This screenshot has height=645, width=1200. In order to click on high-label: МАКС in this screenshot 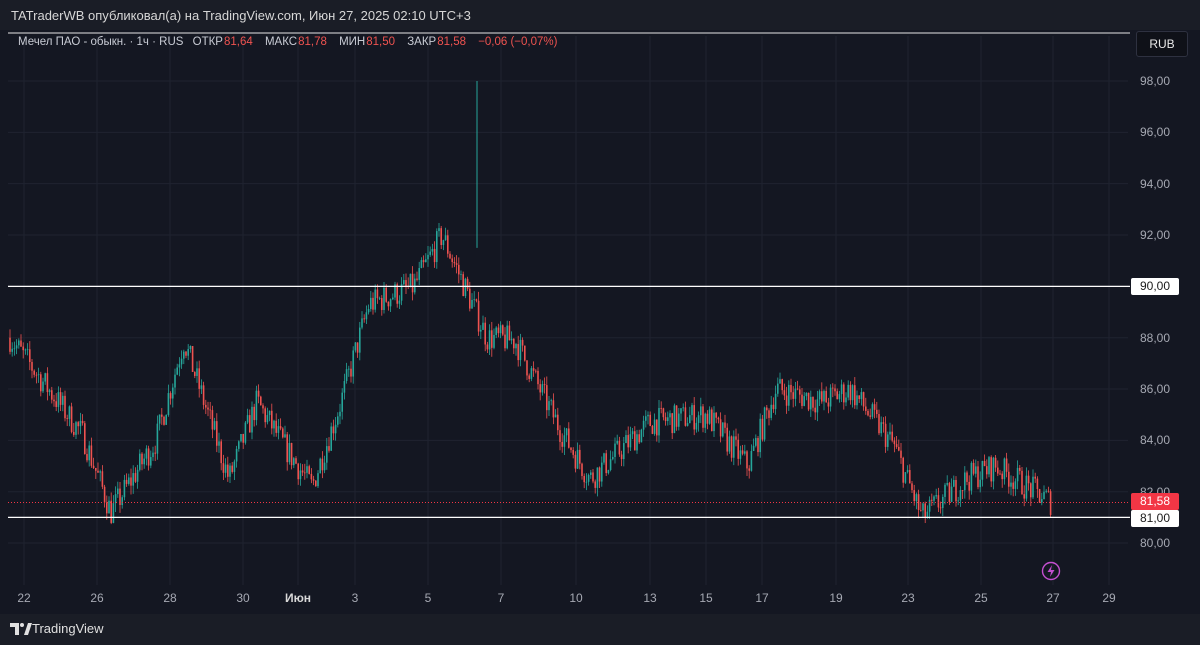, I will do `click(281, 42)`.